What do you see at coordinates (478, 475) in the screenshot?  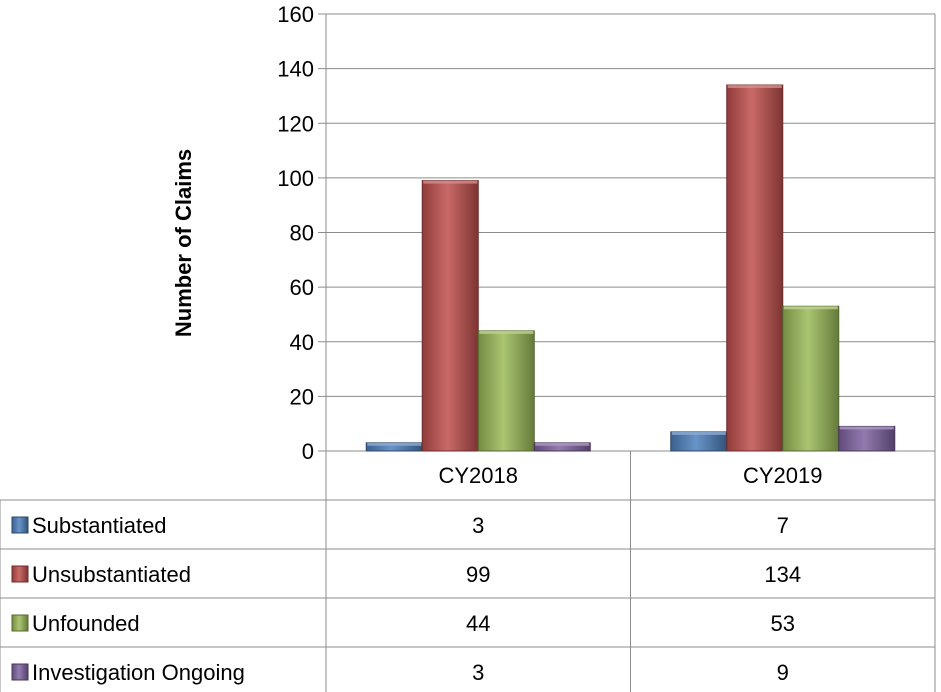 I see `category-label: CY2018` at bounding box center [478, 475].